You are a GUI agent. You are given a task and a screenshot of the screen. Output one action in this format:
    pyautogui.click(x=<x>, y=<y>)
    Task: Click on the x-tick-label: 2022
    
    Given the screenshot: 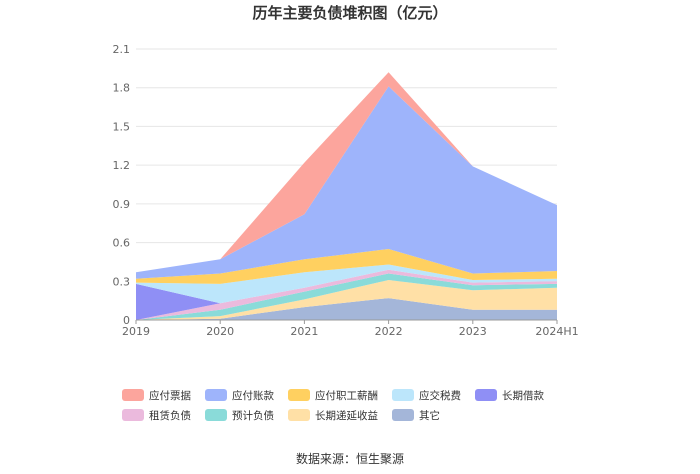 What is the action you would take?
    pyautogui.click(x=389, y=331)
    